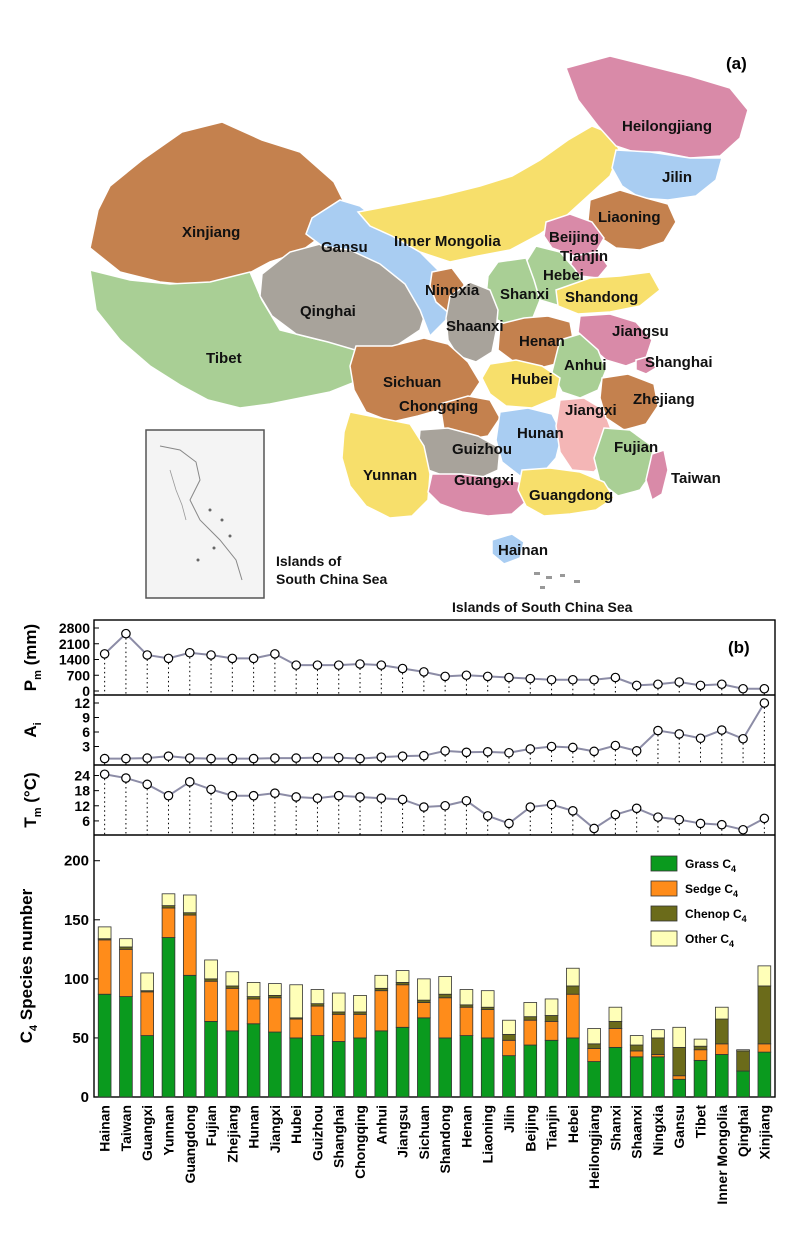 The image size is (787, 1233). Describe the element at coordinates (76, 920) in the screenshot. I see `bar-tick-label-3: 150` at that location.